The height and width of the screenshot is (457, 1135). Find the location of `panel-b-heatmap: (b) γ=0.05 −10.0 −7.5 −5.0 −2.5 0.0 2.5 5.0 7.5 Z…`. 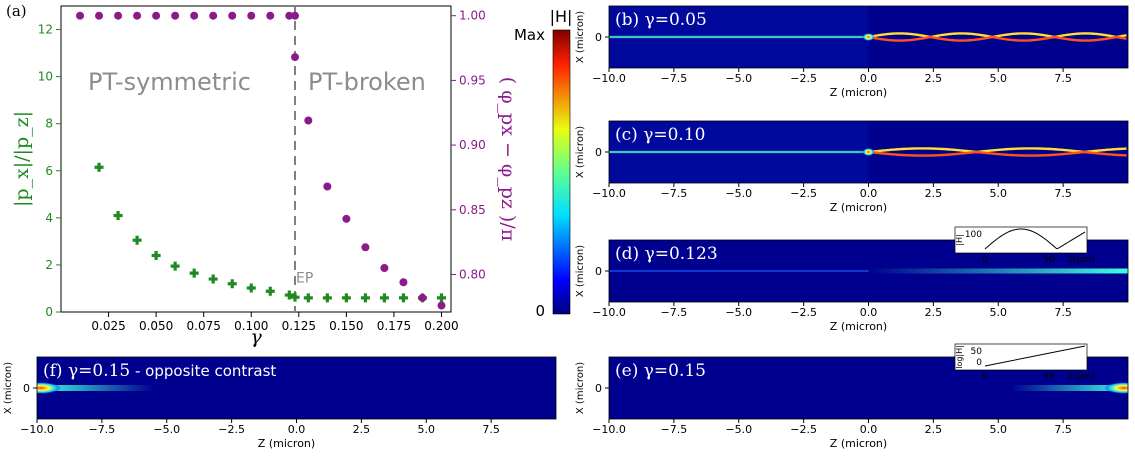

panel-b-heatmap: (b) γ=0.05 −10.0 −7.5 −5.0 −2.5 0.0 2.5 5.0 7.5 Z… is located at coordinates (852, 52).